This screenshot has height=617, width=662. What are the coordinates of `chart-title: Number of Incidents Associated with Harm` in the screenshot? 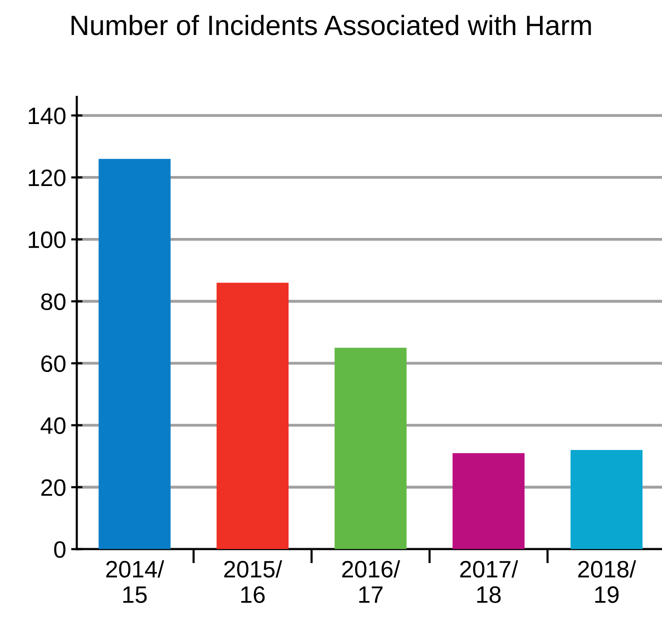 It's located at (331, 25).